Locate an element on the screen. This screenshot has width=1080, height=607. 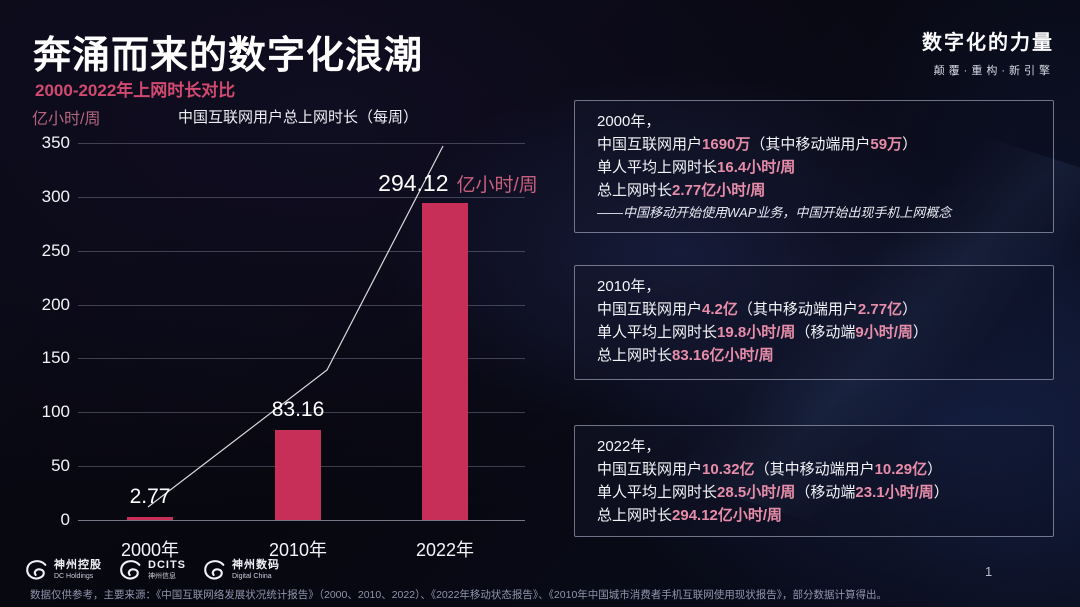
value-label-2010年: 83.16 is located at coordinates (298, 410).